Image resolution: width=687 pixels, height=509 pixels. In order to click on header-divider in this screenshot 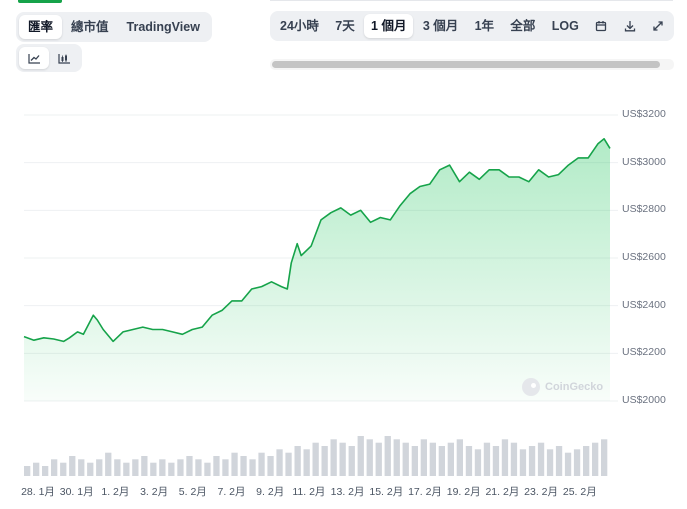, I will do `click(471, 0)`.